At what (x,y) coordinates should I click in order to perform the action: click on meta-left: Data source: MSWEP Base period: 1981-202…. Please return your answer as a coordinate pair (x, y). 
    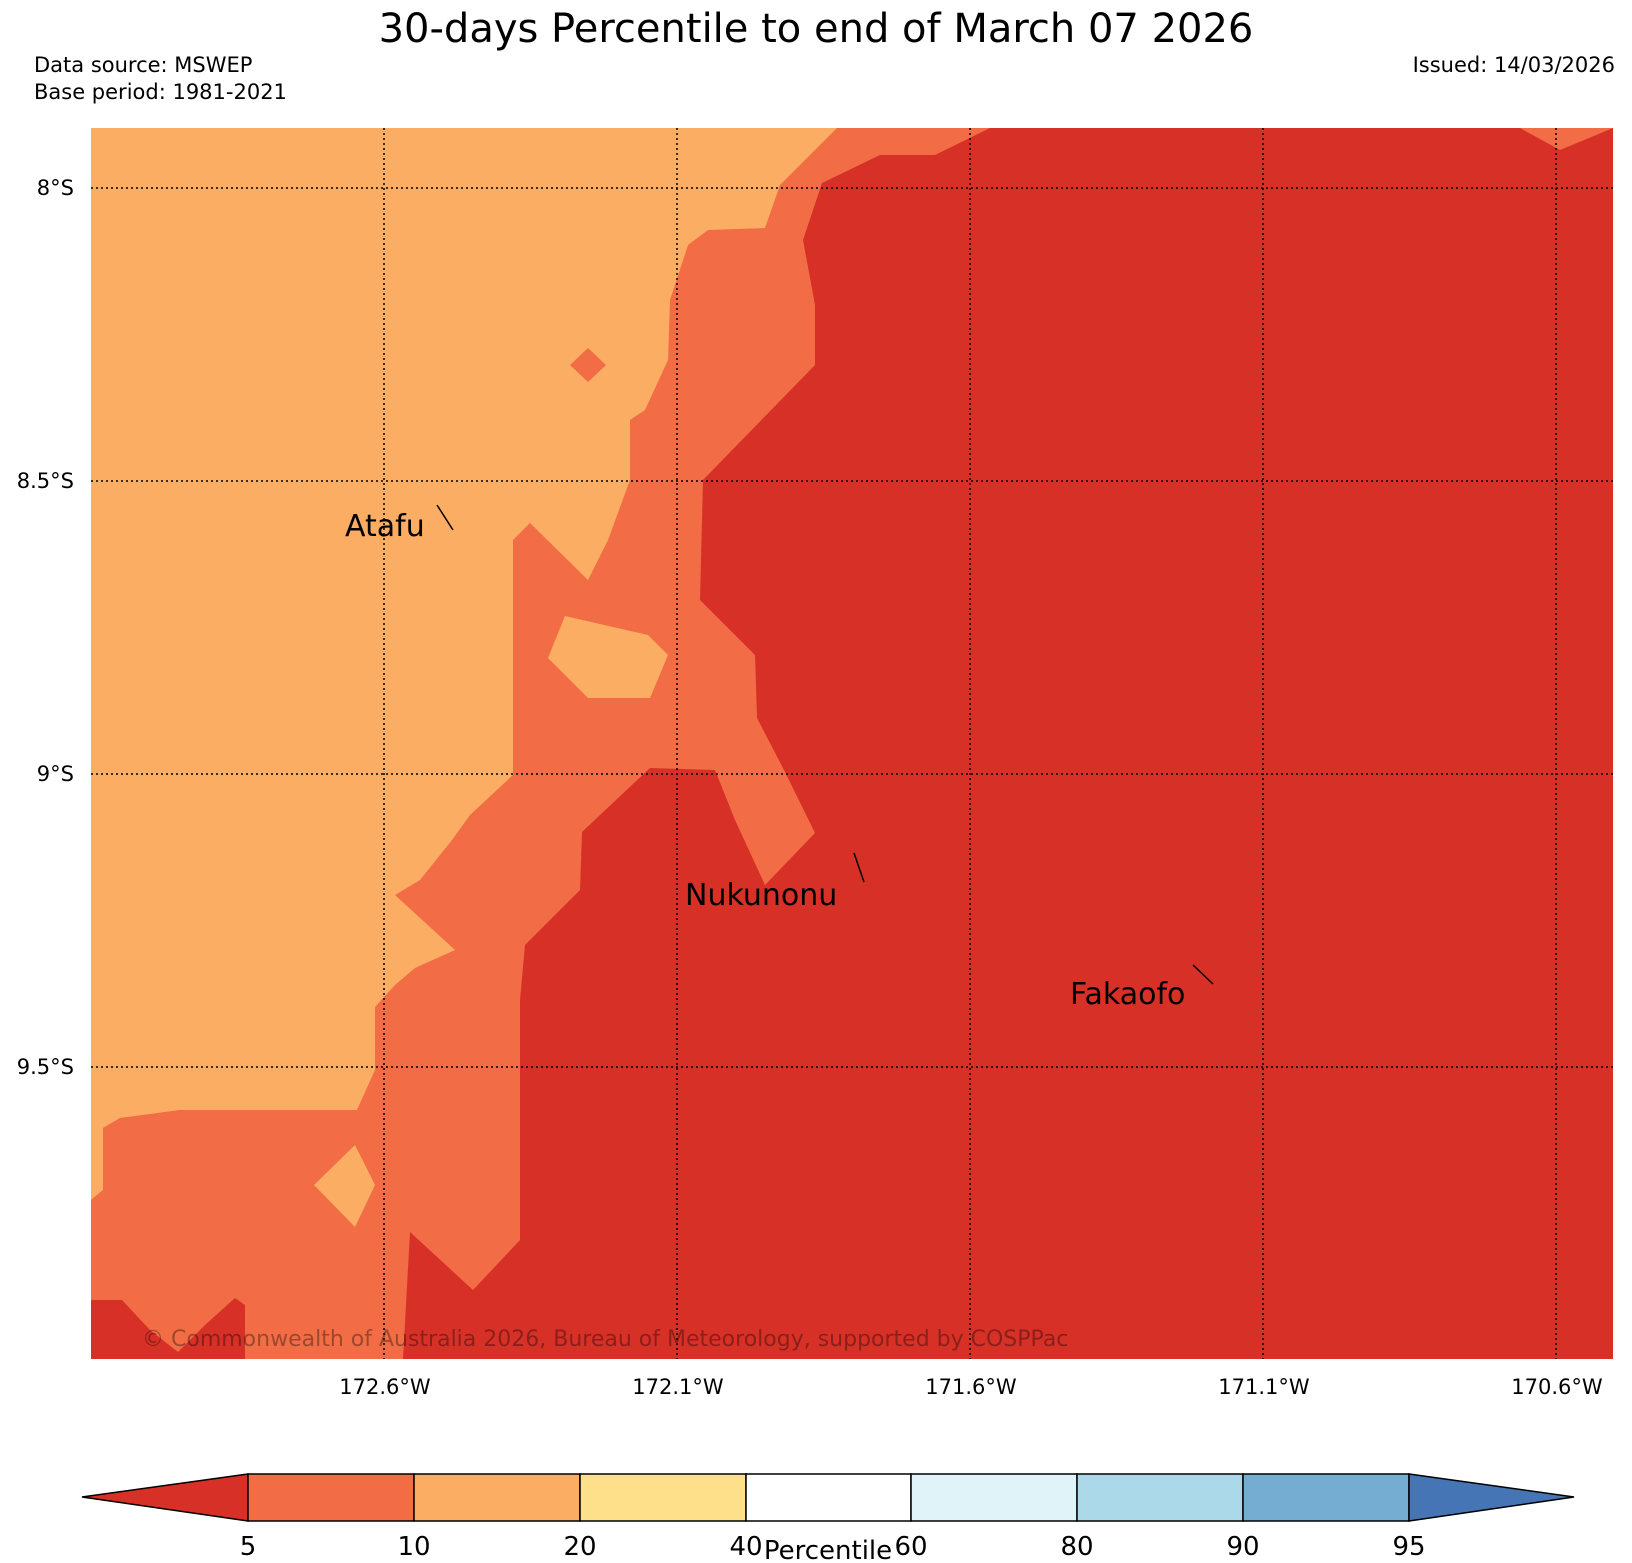
    Looking at the image, I should click on (160, 79).